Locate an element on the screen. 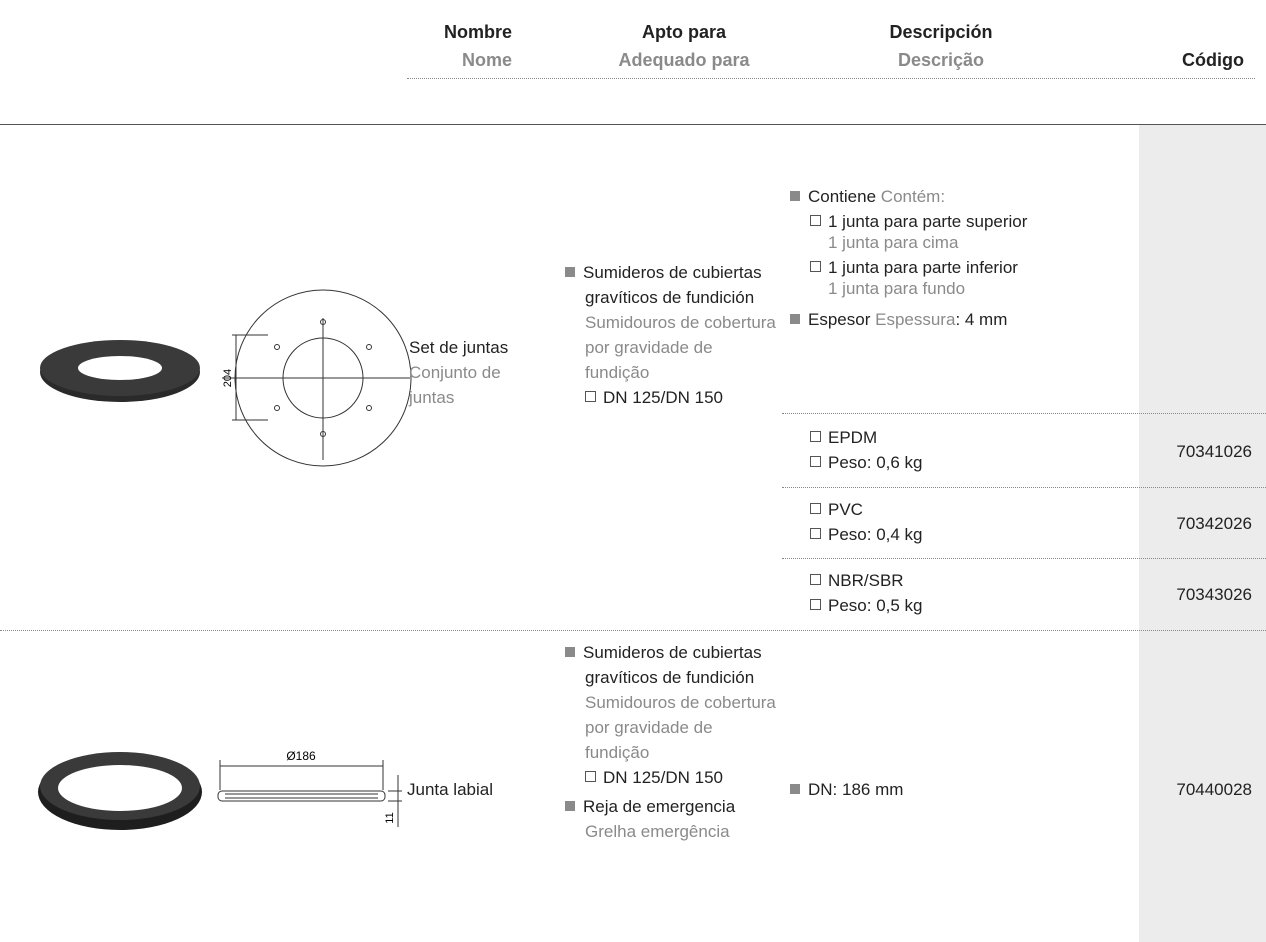 This screenshot has width=1266, height=942. weight: Peso: 0,4 kg is located at coordinates (875, 534).